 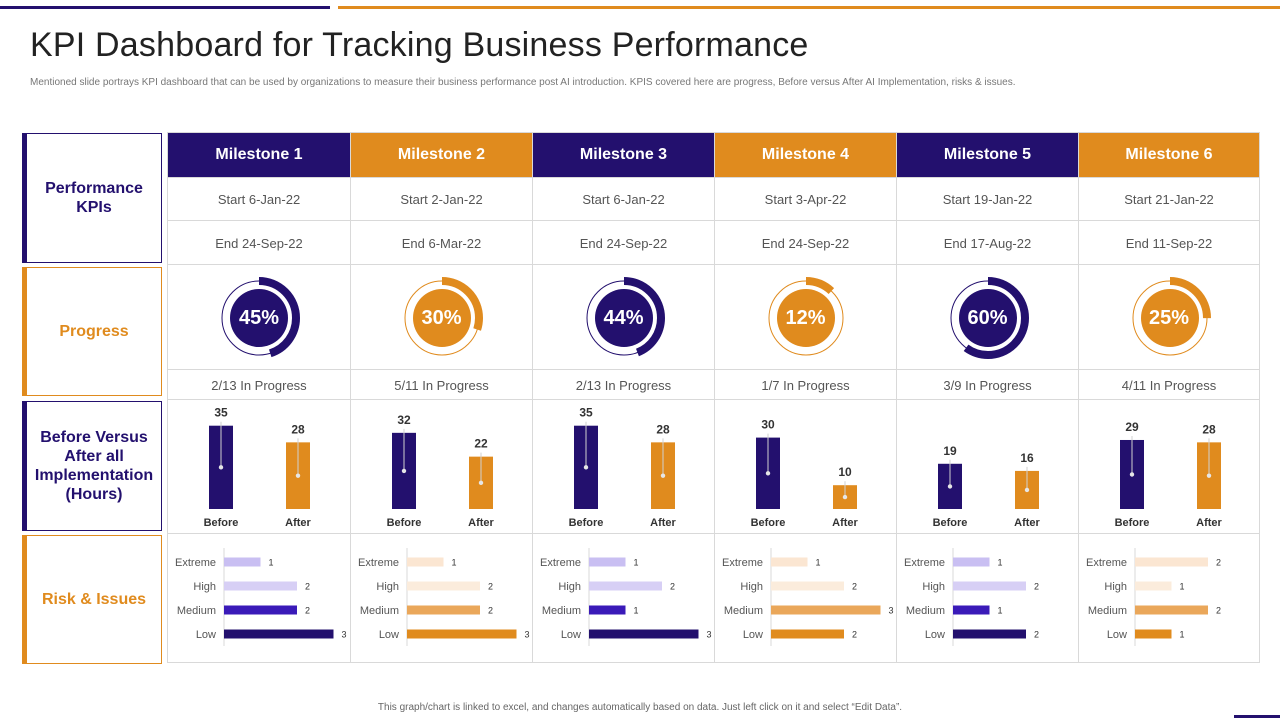 I want to click on risk-chart: Extreme 2 High 1 Medium 2 Low 1, so click(x=1169, y=598).